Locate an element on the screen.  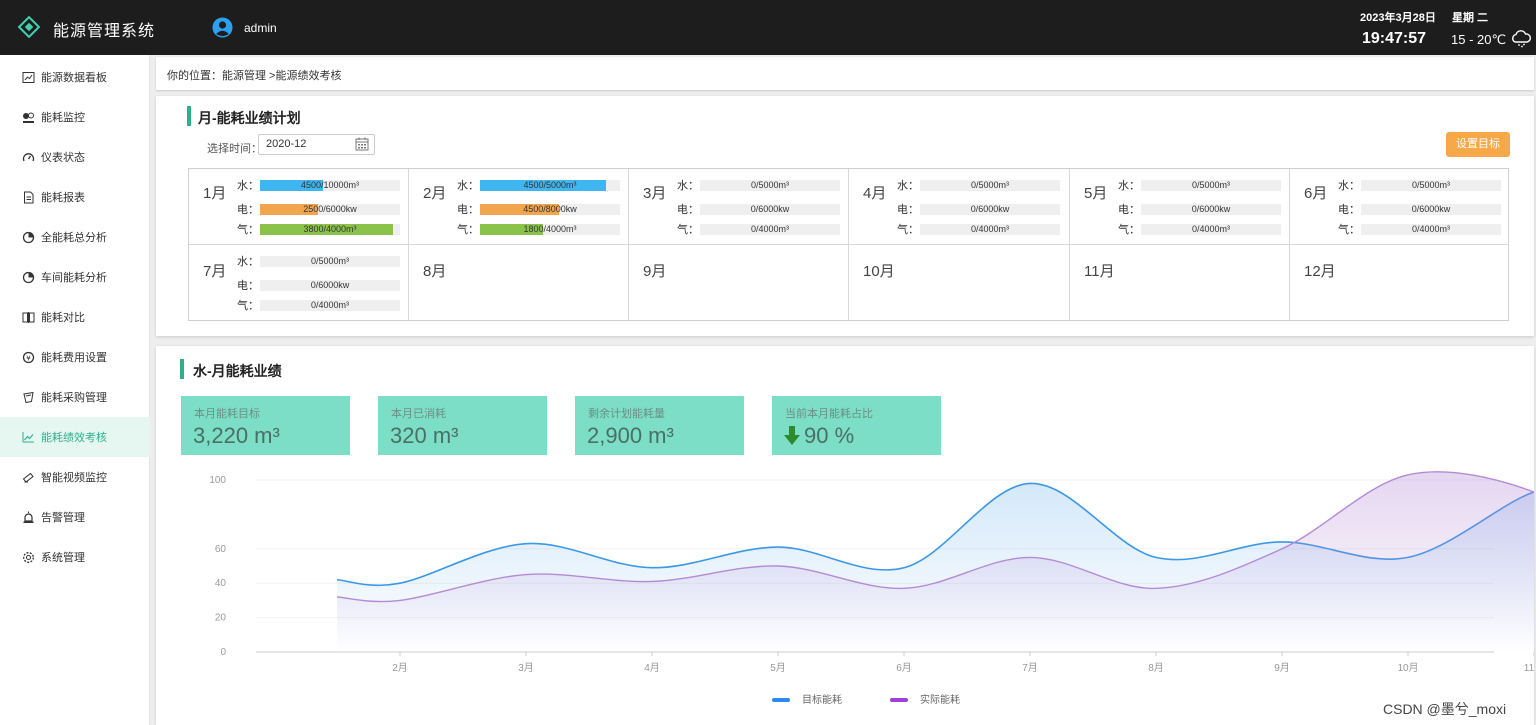
arrow-down-icon is located at coordinates (792, 435).